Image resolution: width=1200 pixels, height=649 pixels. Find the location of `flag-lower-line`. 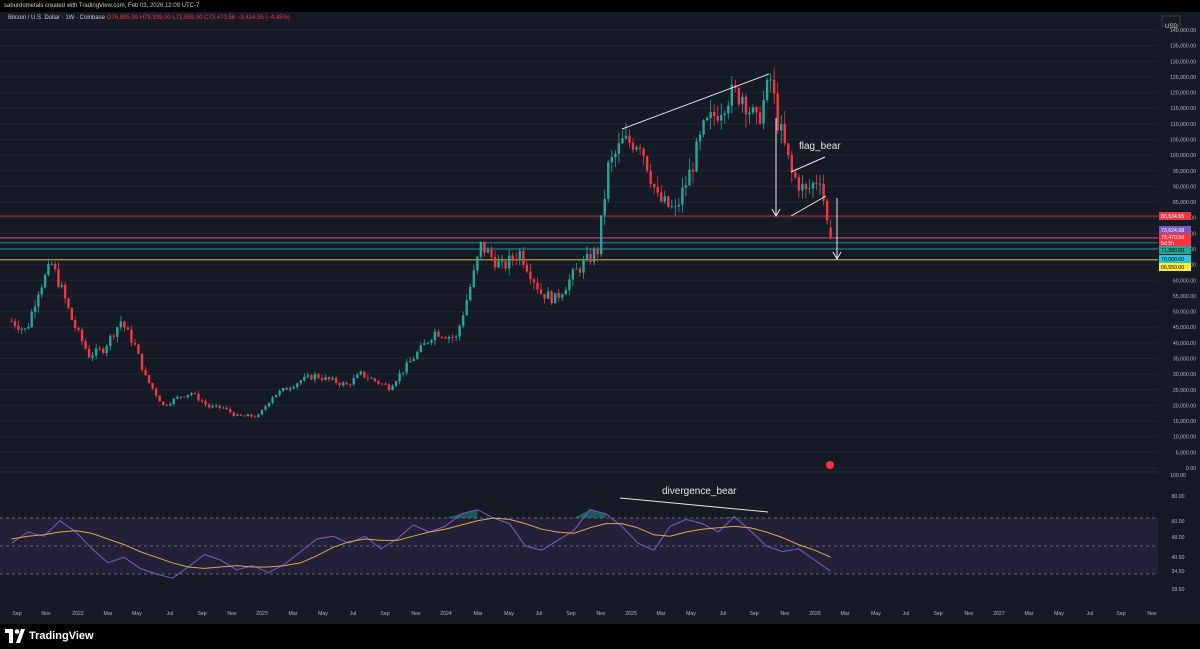

flag-lower-line is located at coordinates (808, 206).